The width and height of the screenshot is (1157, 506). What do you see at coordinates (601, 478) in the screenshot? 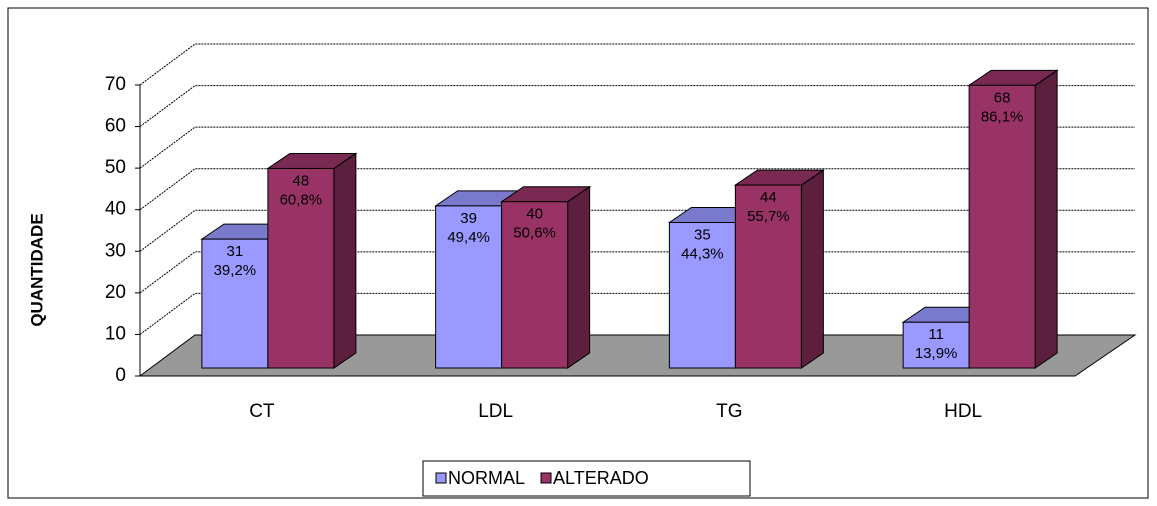
I see `legend-label: ALTERADO` at bounding box center [601, 478].